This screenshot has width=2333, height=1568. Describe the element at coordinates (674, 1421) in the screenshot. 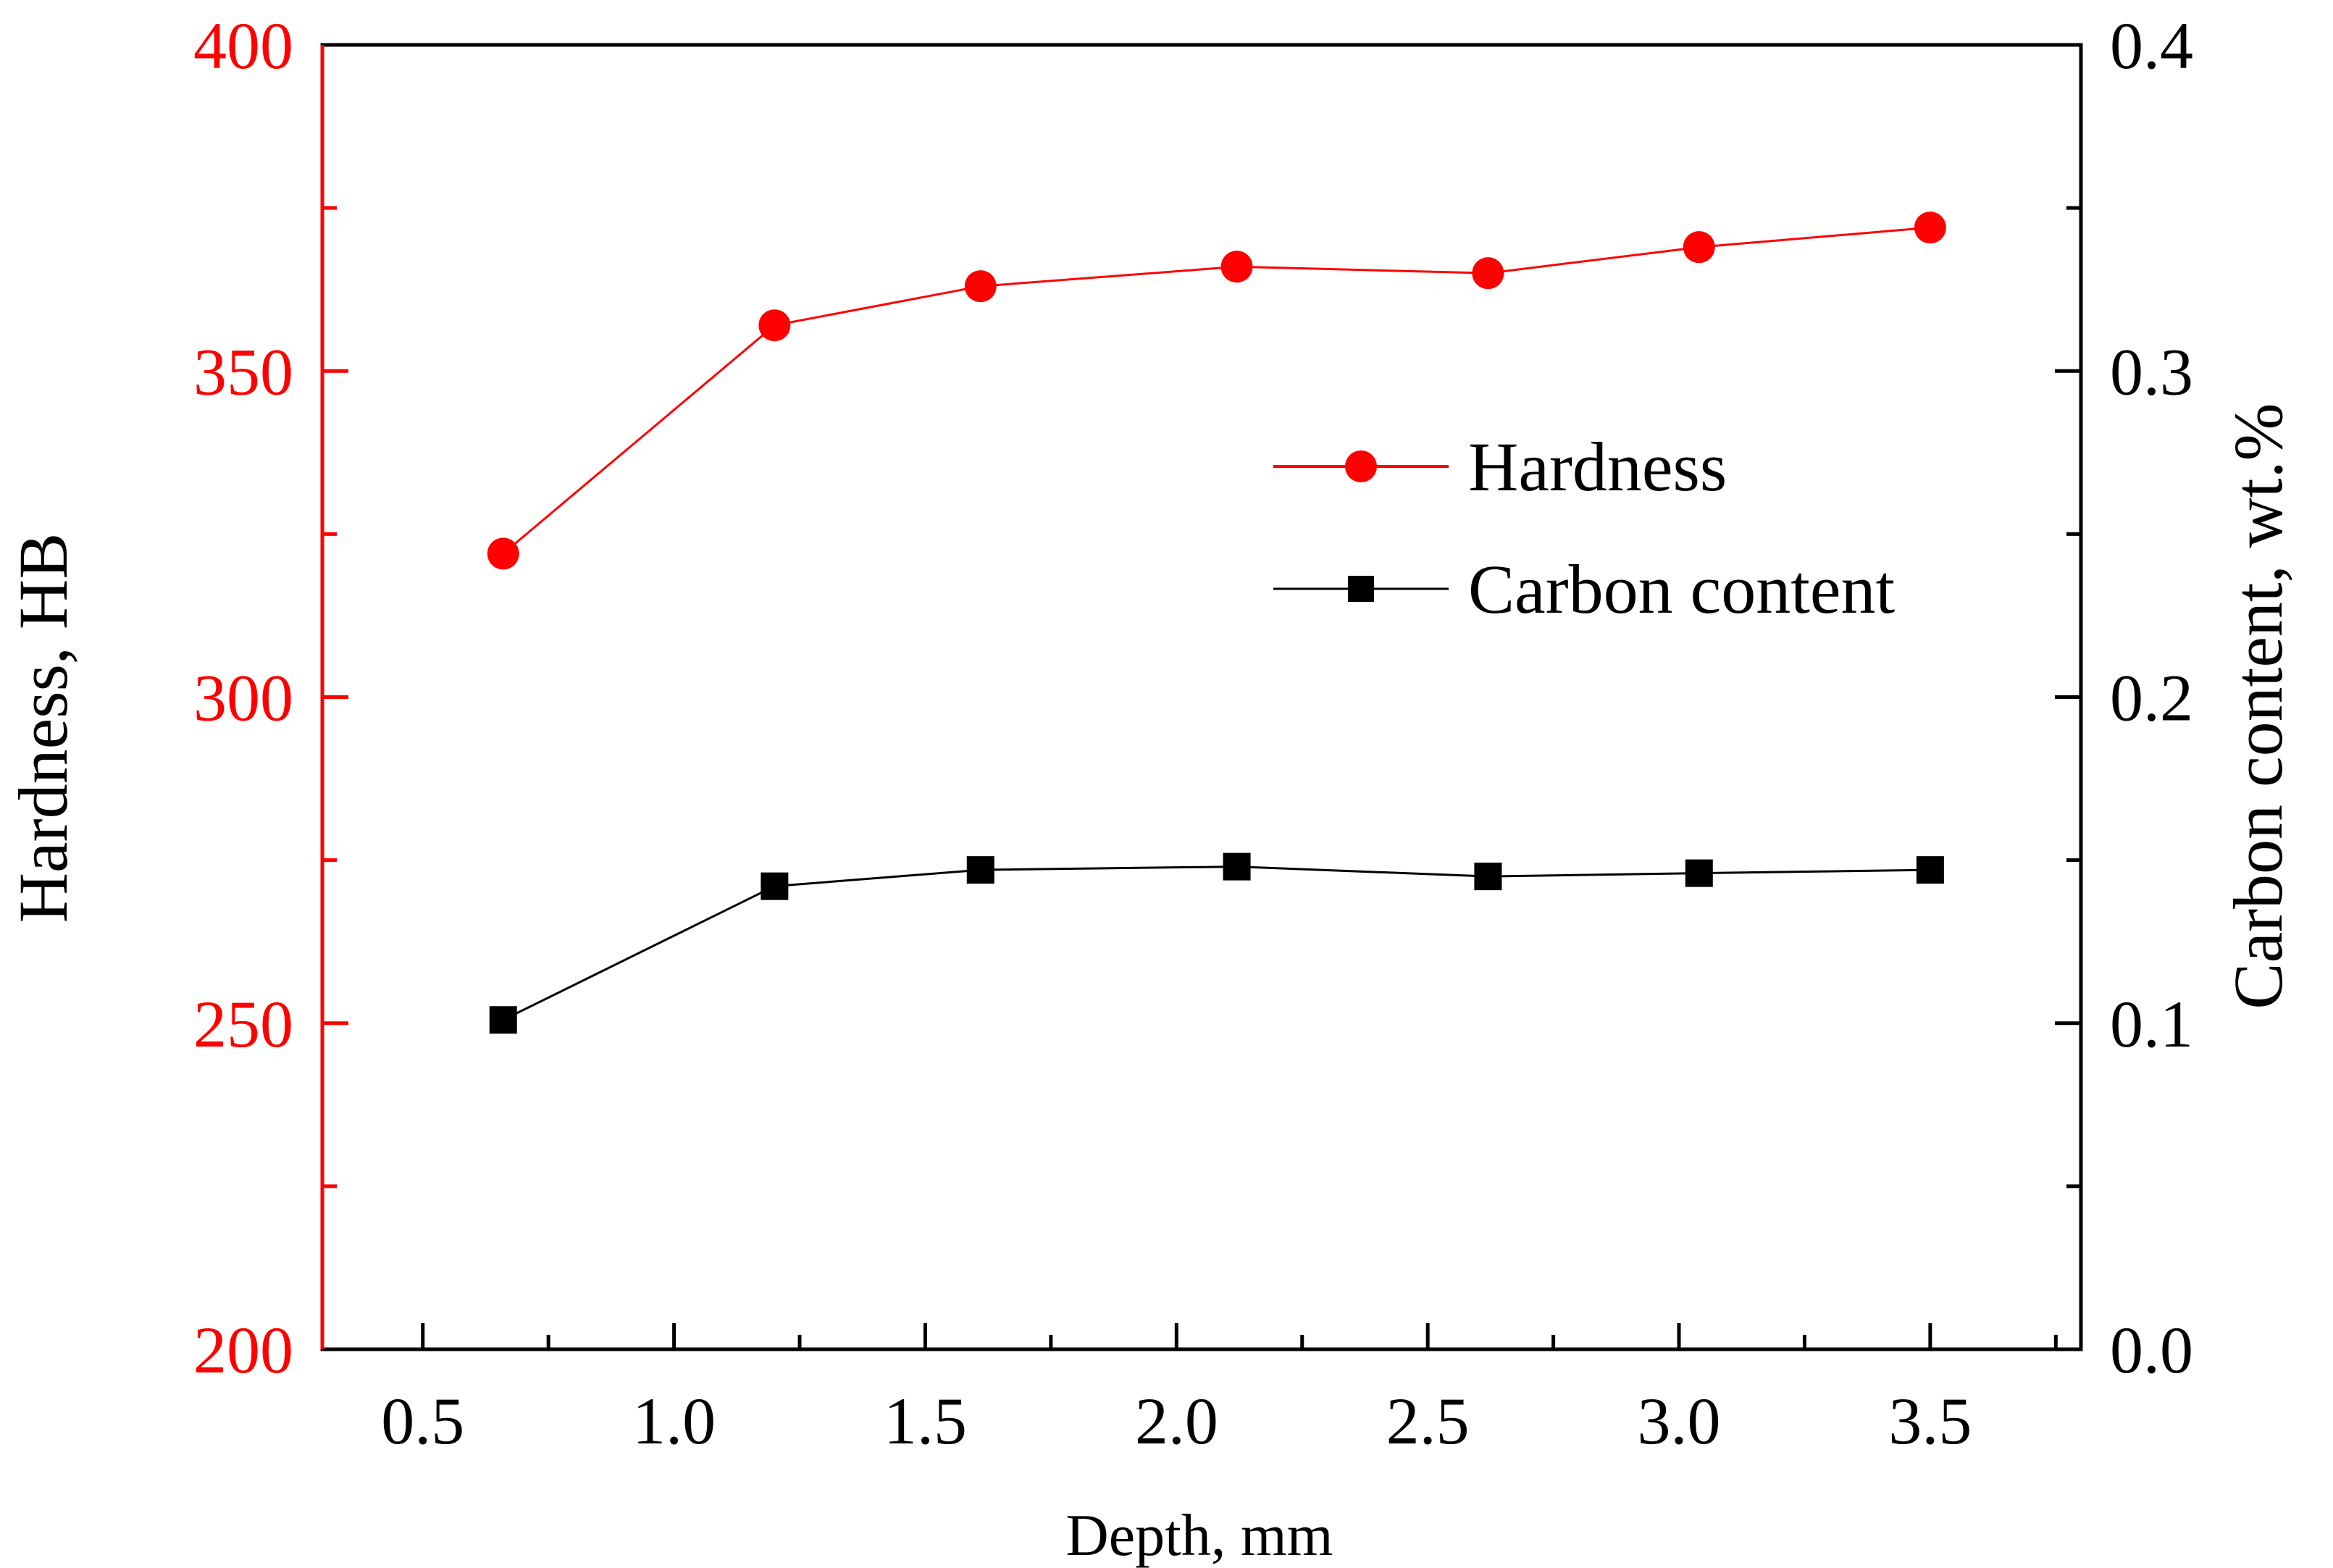

I see `x-tick-label: 1.0` at that location.